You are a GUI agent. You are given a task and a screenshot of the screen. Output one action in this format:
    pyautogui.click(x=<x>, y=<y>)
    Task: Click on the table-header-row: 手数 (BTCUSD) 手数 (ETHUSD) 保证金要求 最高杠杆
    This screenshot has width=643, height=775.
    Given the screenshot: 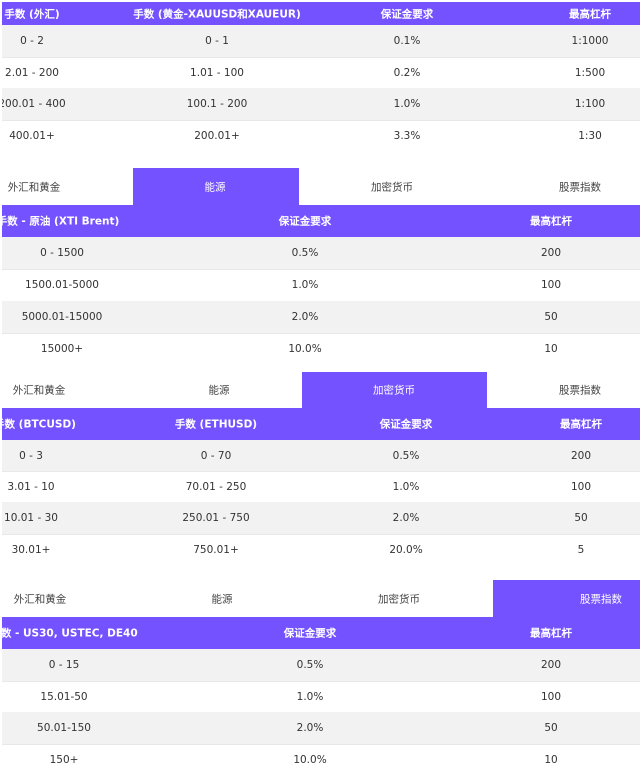 What is the action you would take?
    pyautogui.click(x=321, y=424)
    